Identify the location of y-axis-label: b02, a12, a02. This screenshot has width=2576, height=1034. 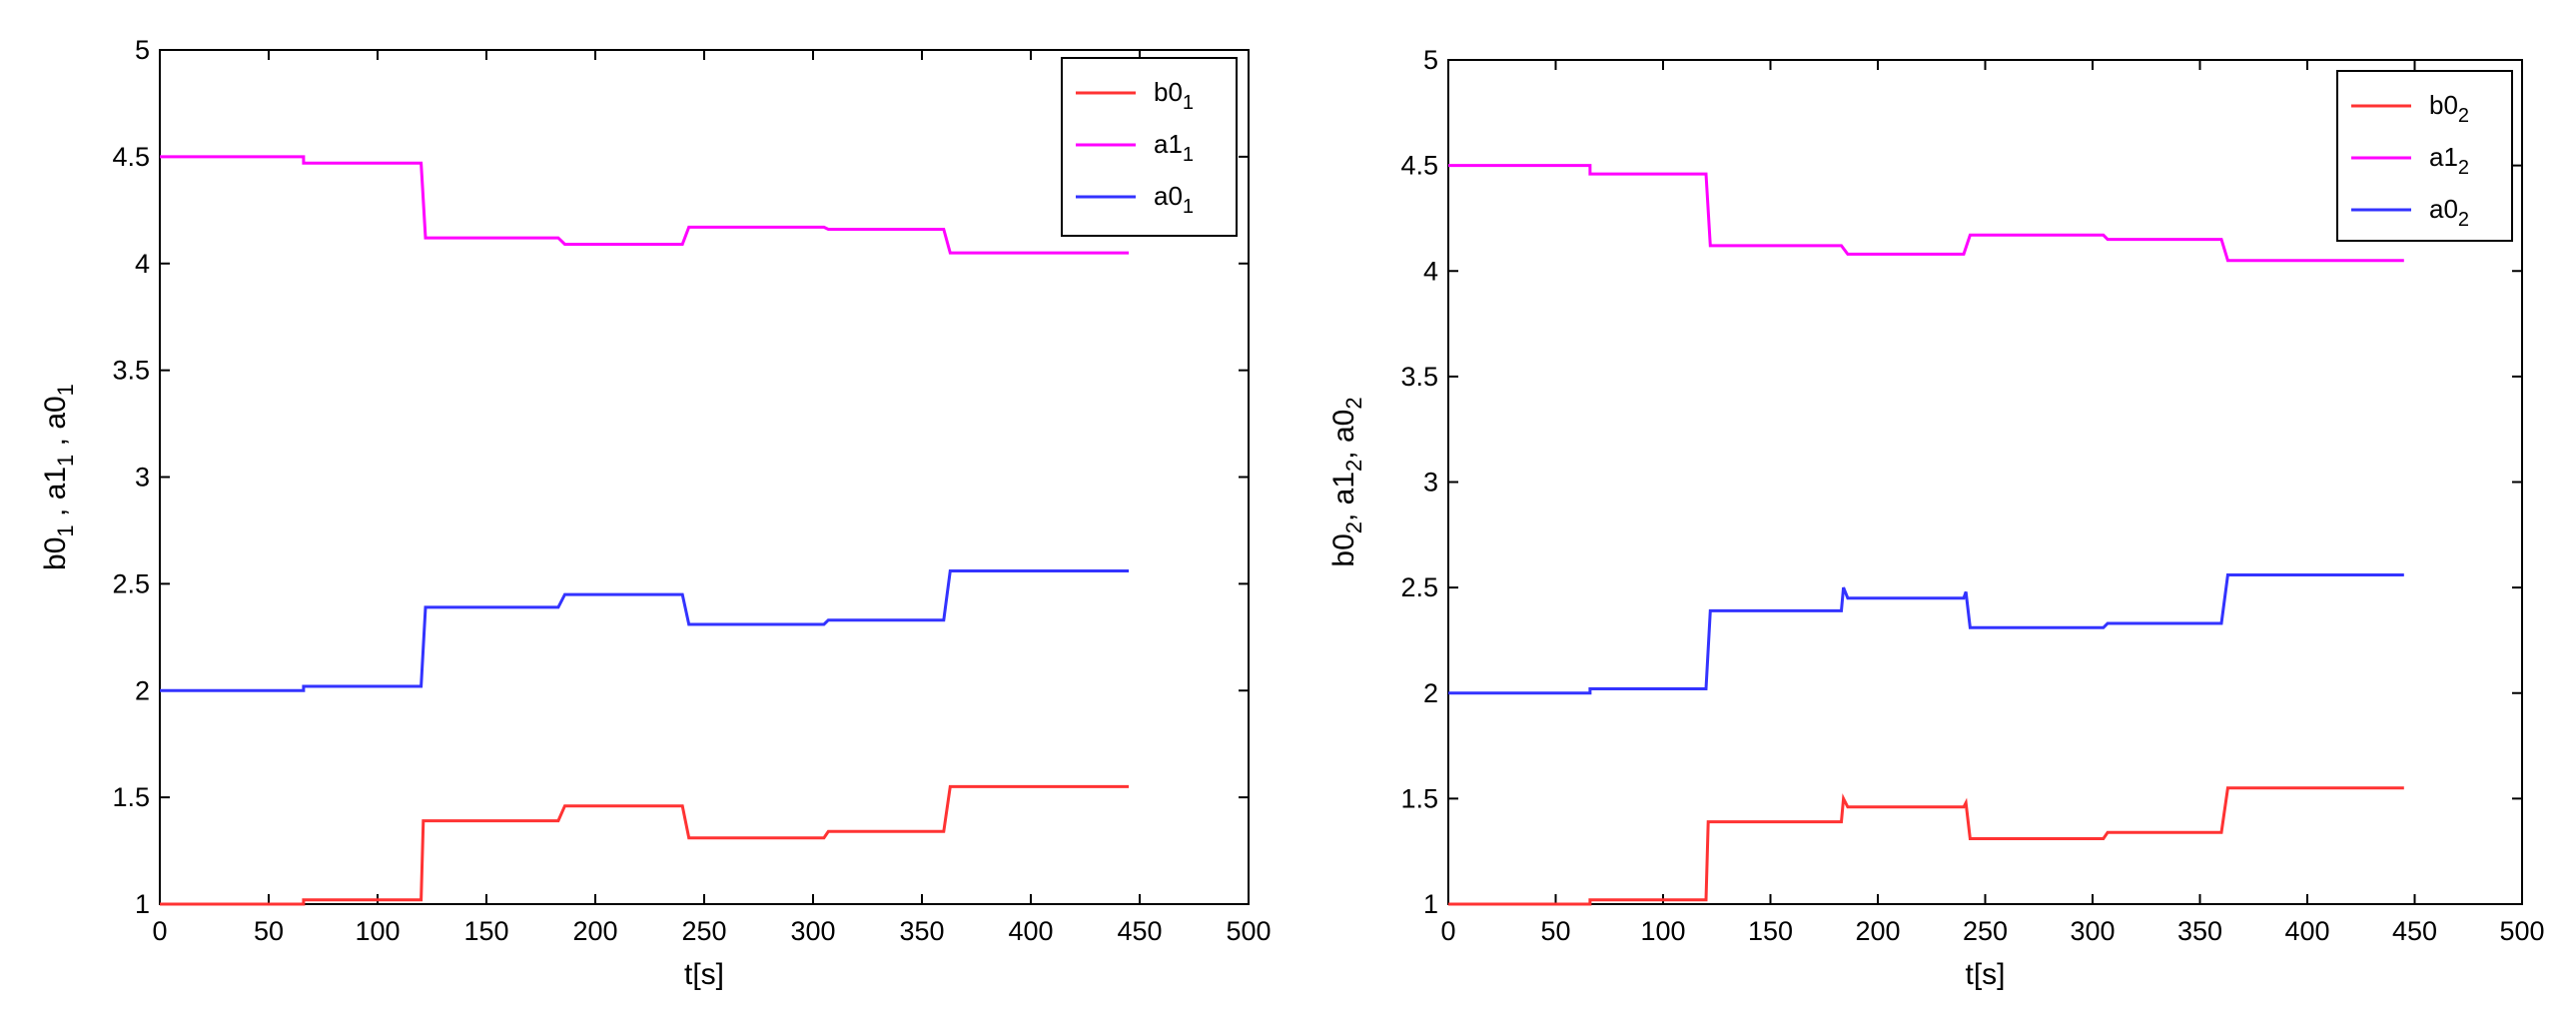
(1346, 481).